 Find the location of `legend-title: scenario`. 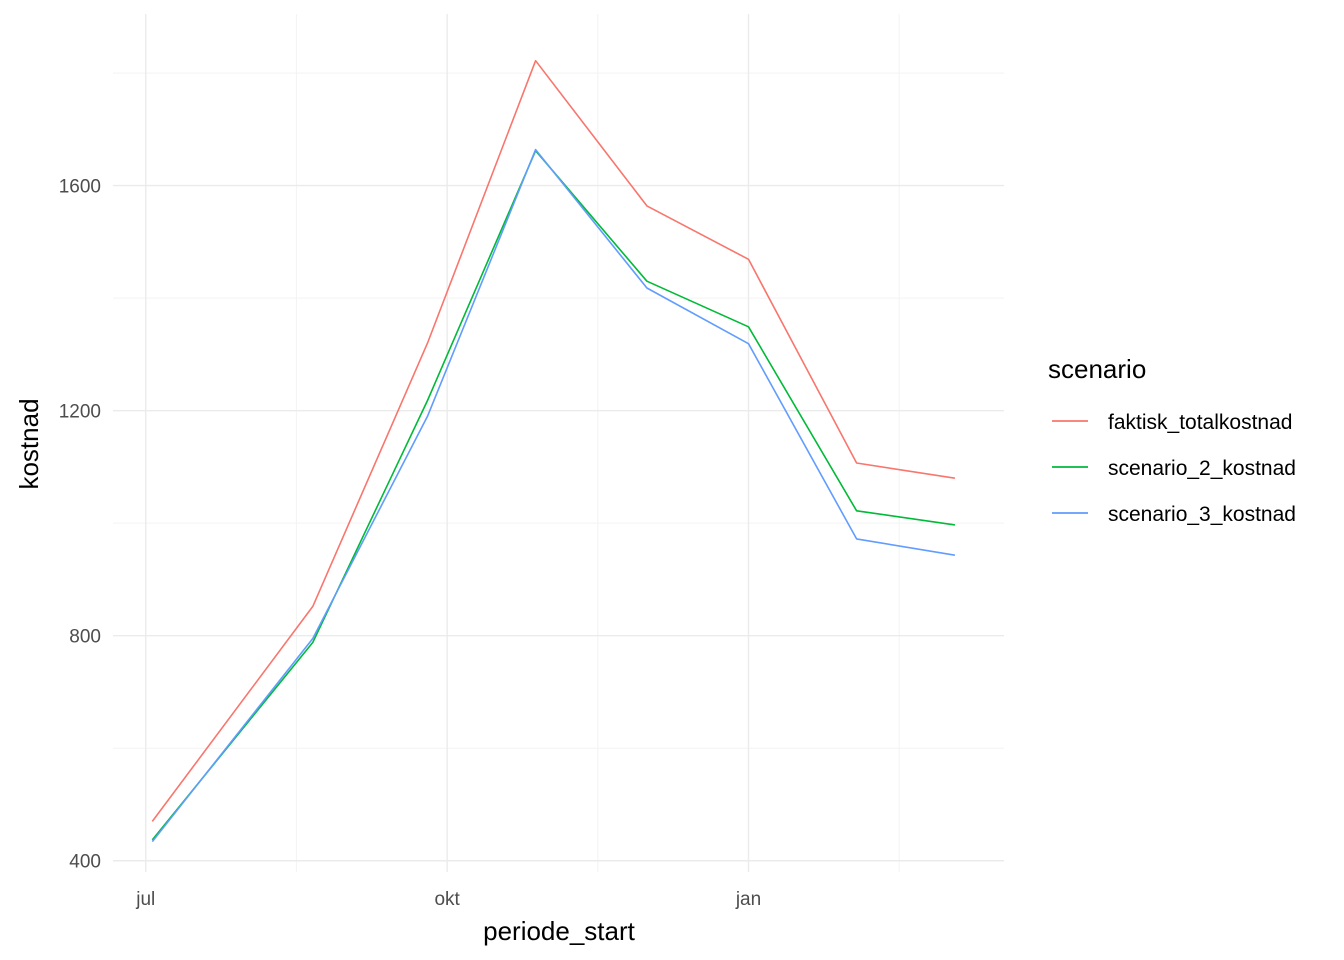

legend-title: scenario is located at coordinates (1097, 369).